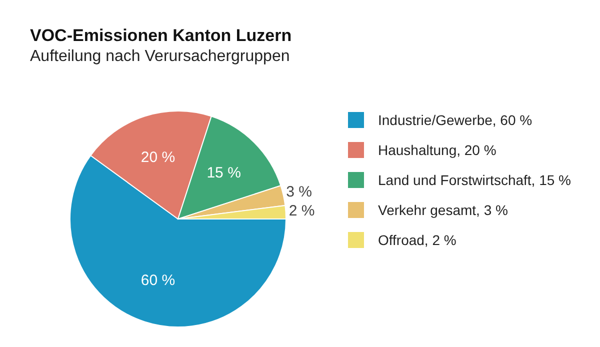 Image resolution: width=600 pixels, height=347 pixels. What do you see at coordinates (299, 191) in the screenshot?
I see `data-label: 3 %` at bounding box center [299, 191].